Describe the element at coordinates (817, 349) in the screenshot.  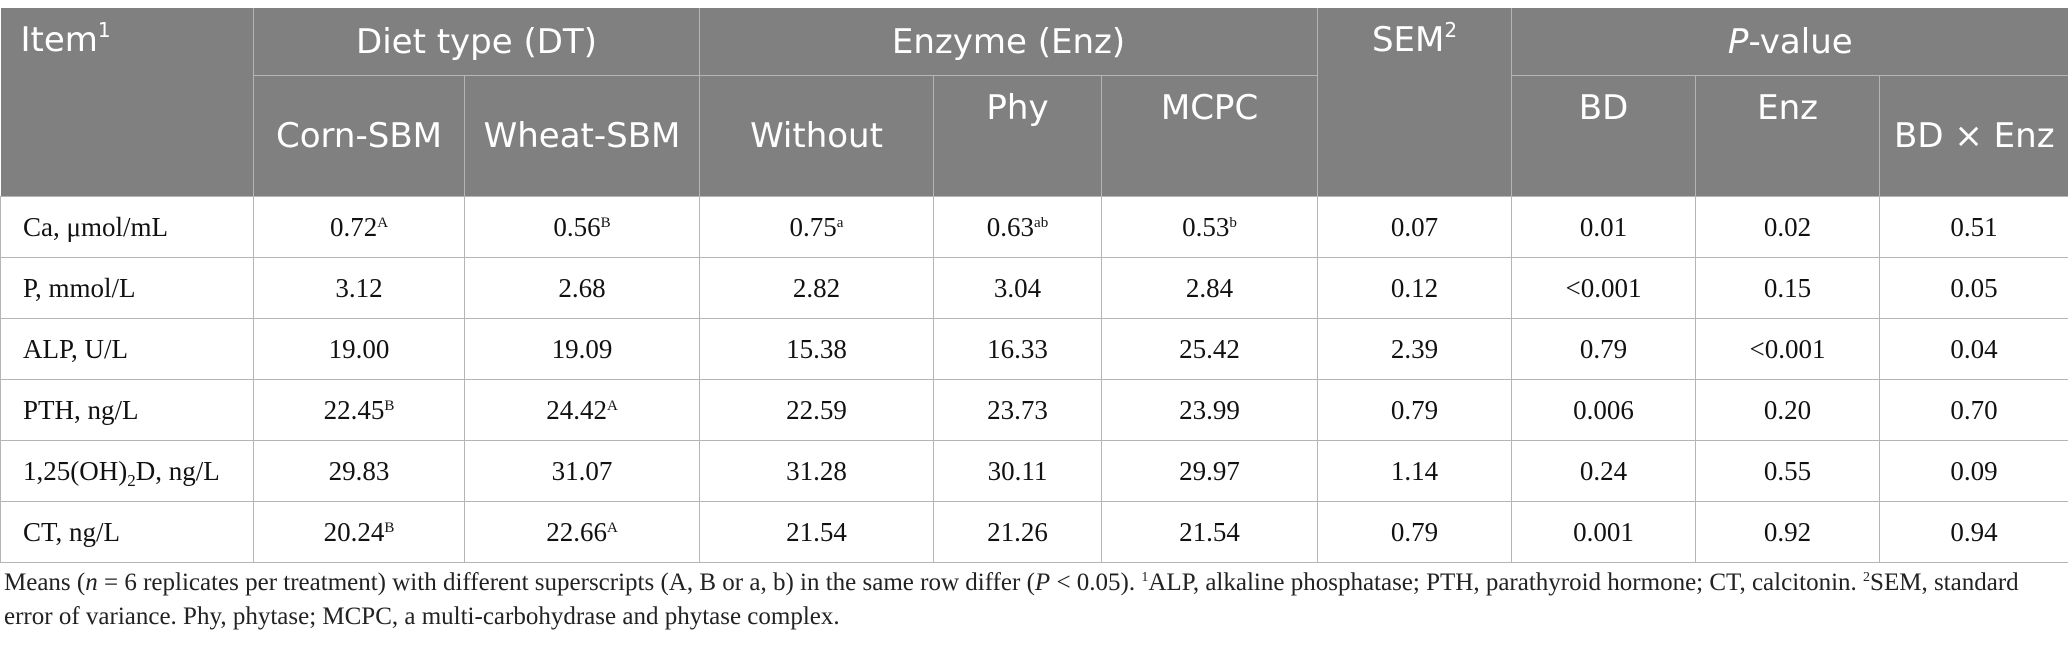
I see `table-cell: 15.38` at that location.